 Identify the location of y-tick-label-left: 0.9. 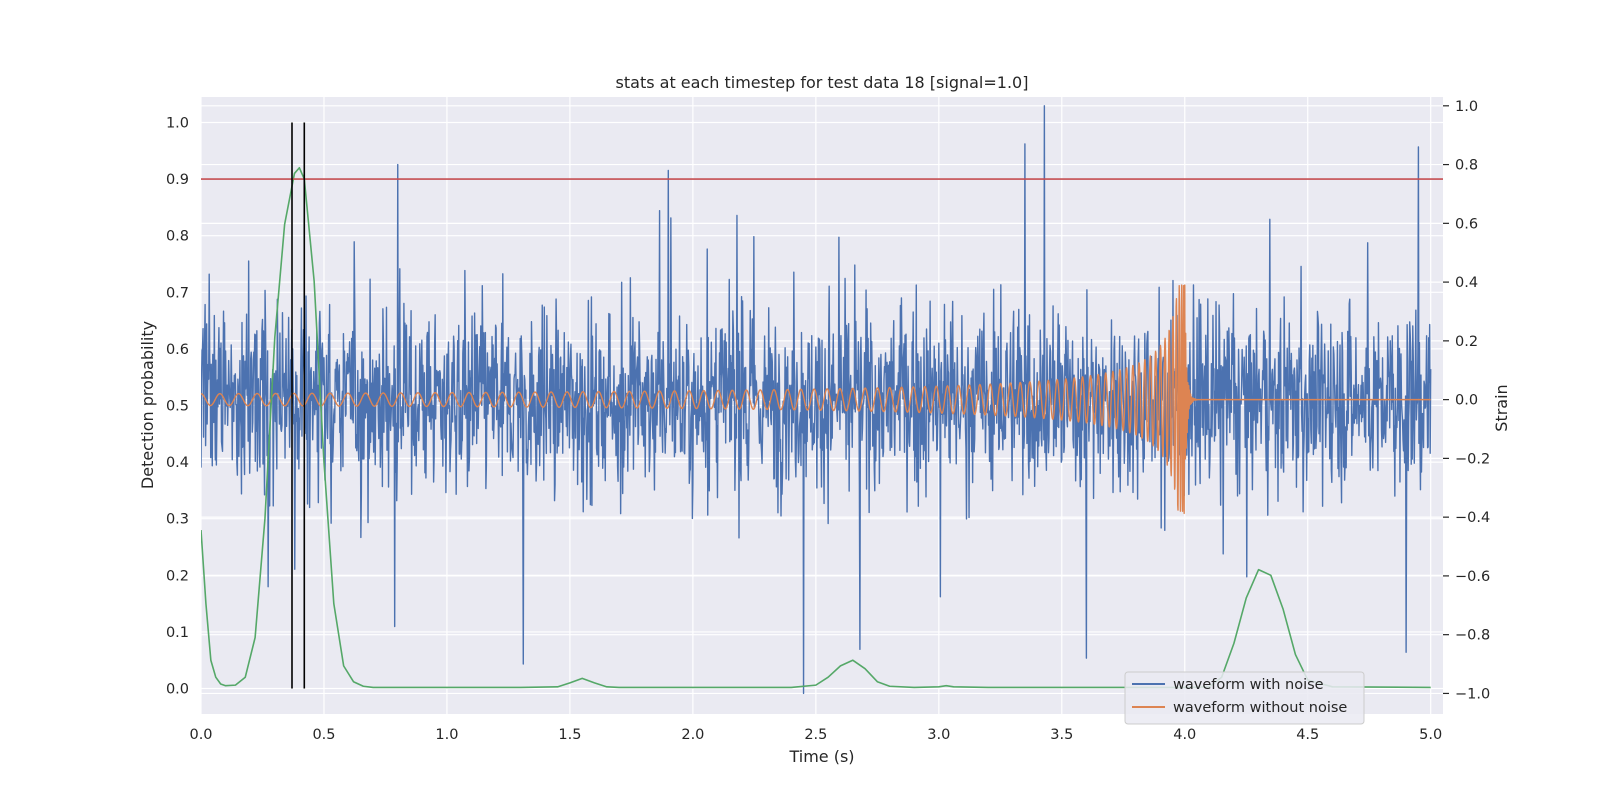
(177, 180).